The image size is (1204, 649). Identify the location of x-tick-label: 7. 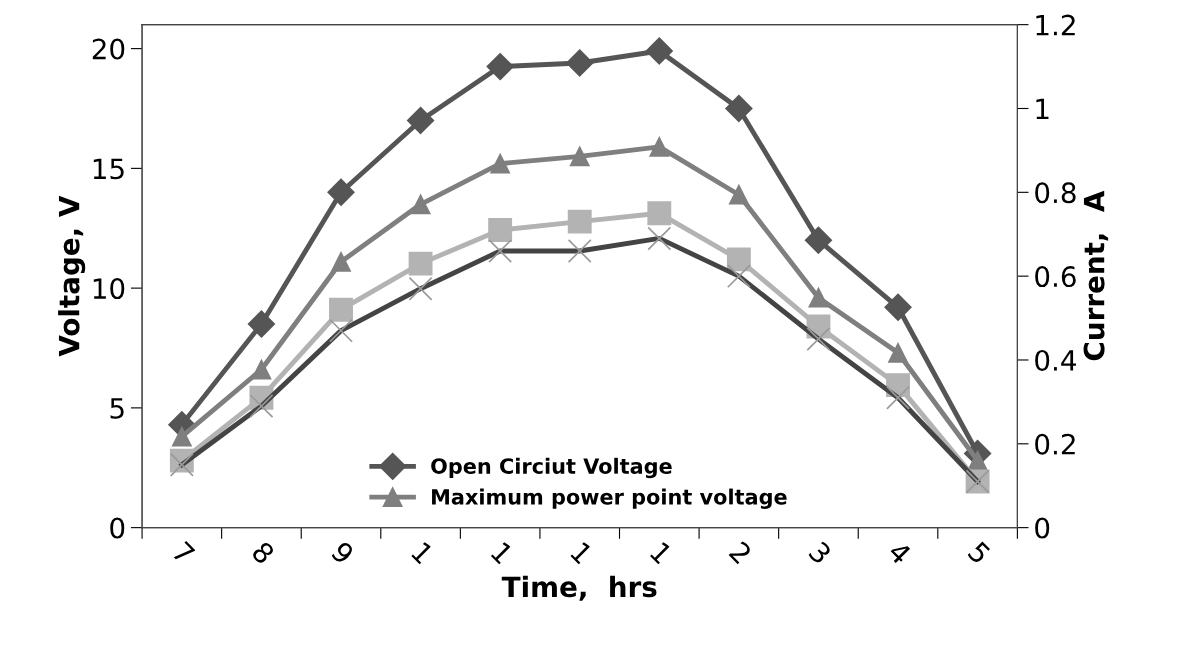
(183, 552).